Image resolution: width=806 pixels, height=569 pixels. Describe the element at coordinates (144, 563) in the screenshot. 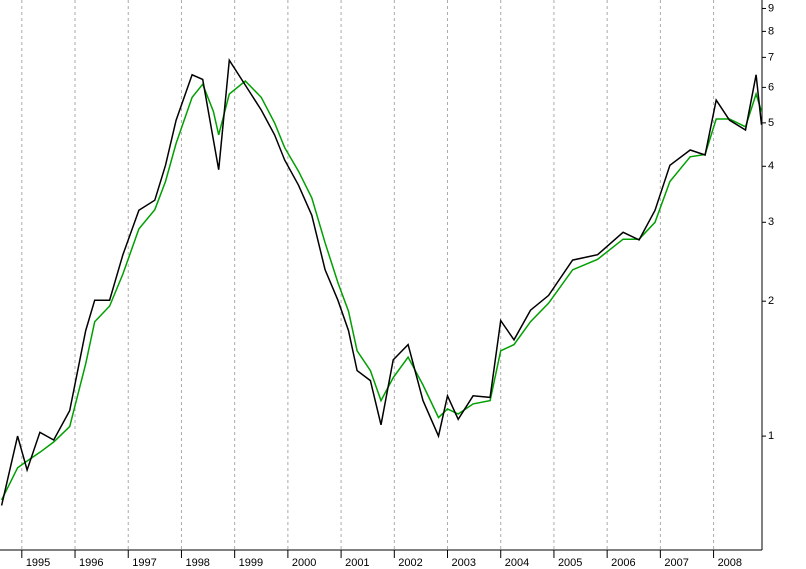

I see `x-tick-label: 1997` at that location.